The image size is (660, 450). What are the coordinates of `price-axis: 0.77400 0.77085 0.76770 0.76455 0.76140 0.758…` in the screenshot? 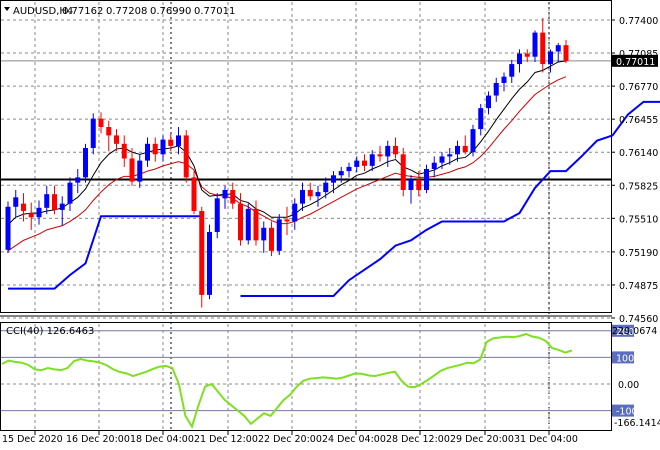 It's located at (634, 170).